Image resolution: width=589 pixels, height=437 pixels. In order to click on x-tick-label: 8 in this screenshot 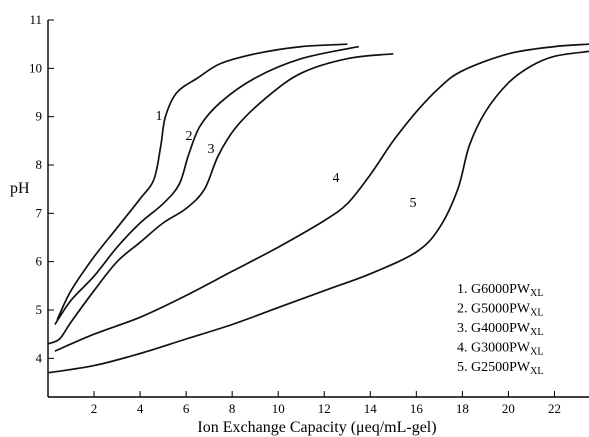, I will do `click(232, 408)`.